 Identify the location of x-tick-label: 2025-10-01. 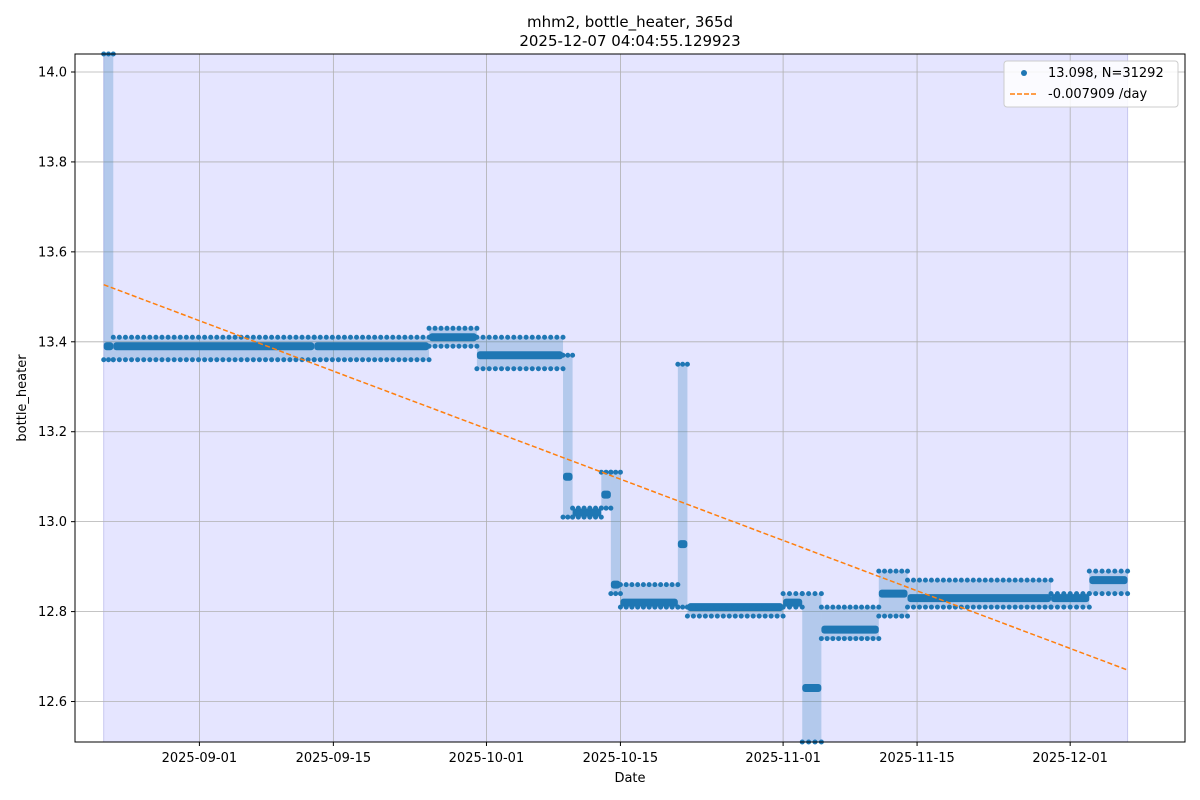
(487, 758).